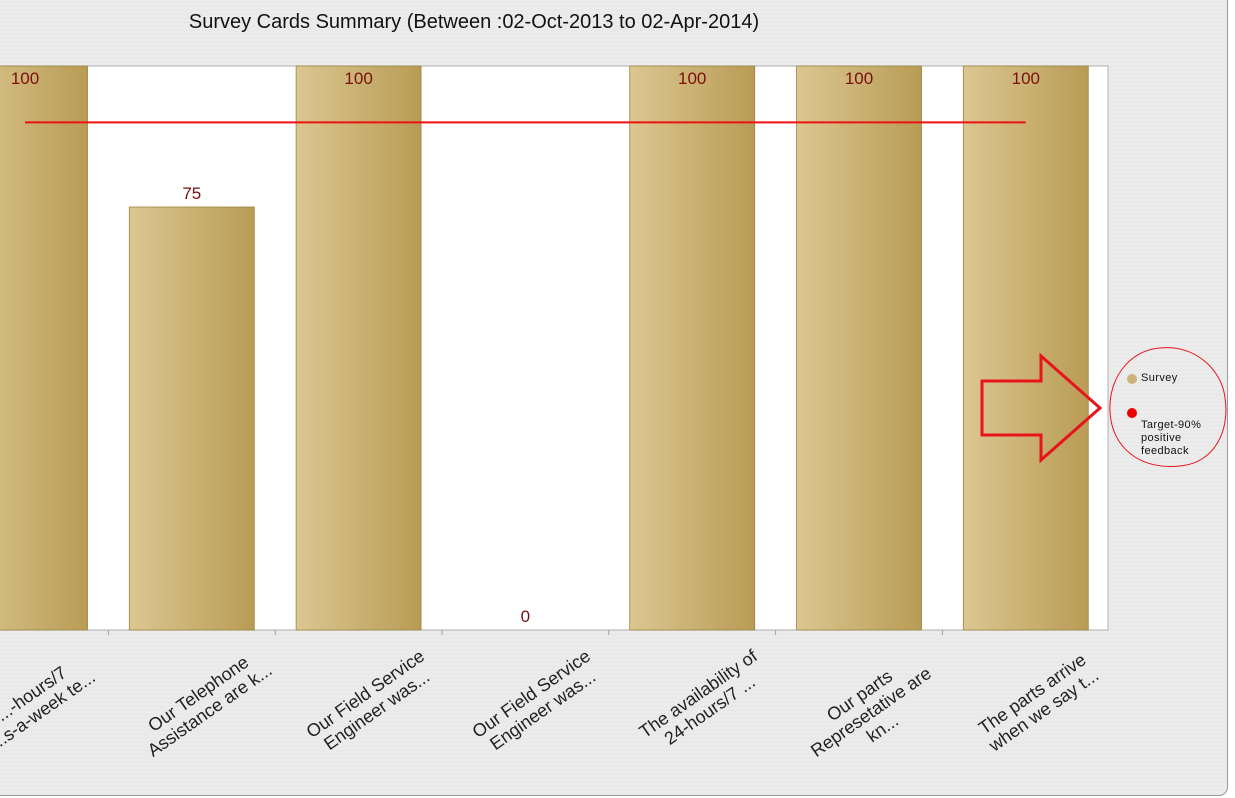 This screenshot has height=798, width=1235. I want to click on bar-value-label-0: 100, so click(25, 78).